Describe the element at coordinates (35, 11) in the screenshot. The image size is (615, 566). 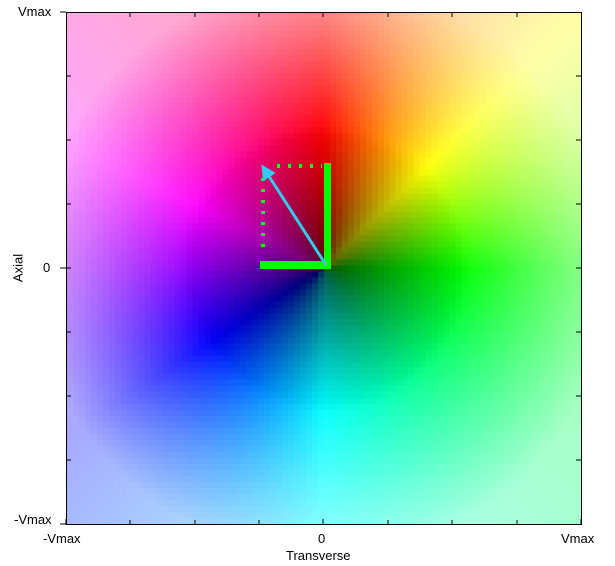
I see `y-tick-label-max: Vmax` at that location.